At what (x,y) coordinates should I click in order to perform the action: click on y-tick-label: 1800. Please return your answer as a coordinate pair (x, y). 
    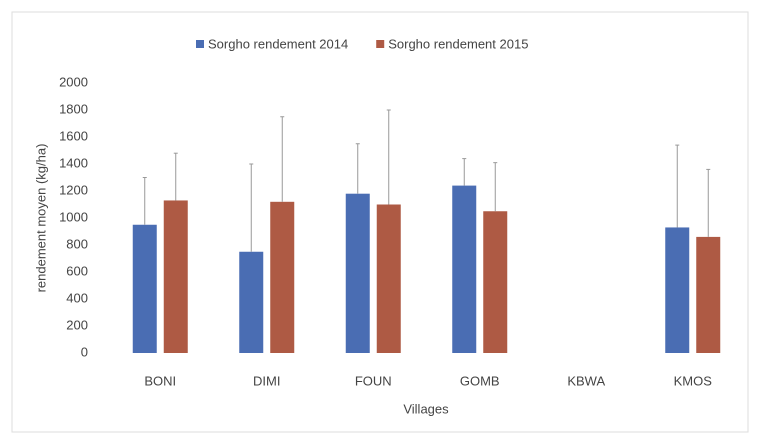
    Looking at the image, I should click on (73, 108).